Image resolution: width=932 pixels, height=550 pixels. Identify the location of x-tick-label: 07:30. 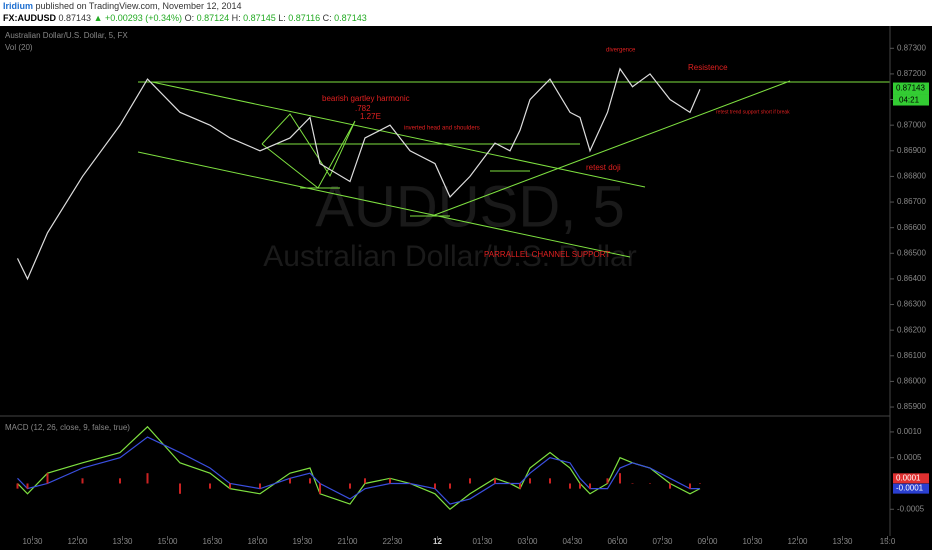
(662, 541).